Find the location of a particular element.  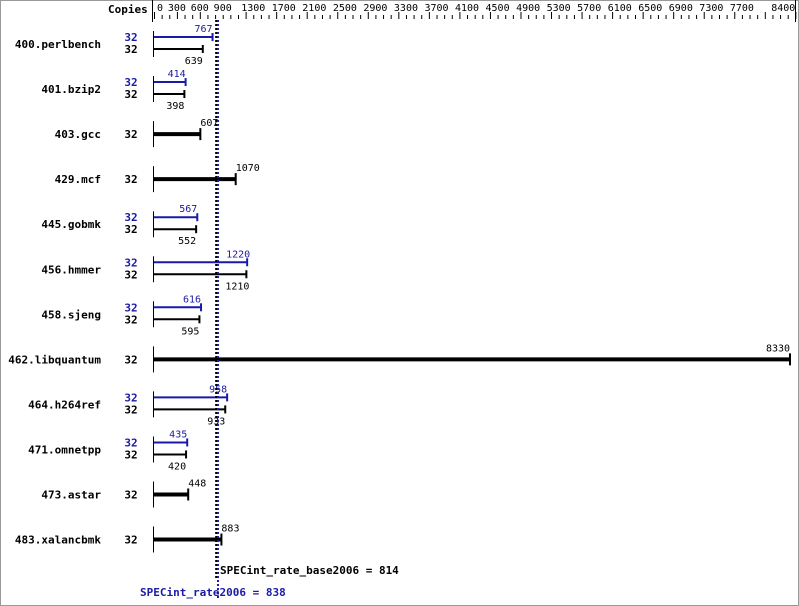

peak-mean-label: SPECint_rate2006 = 838 is located at coordinates (213, 592).